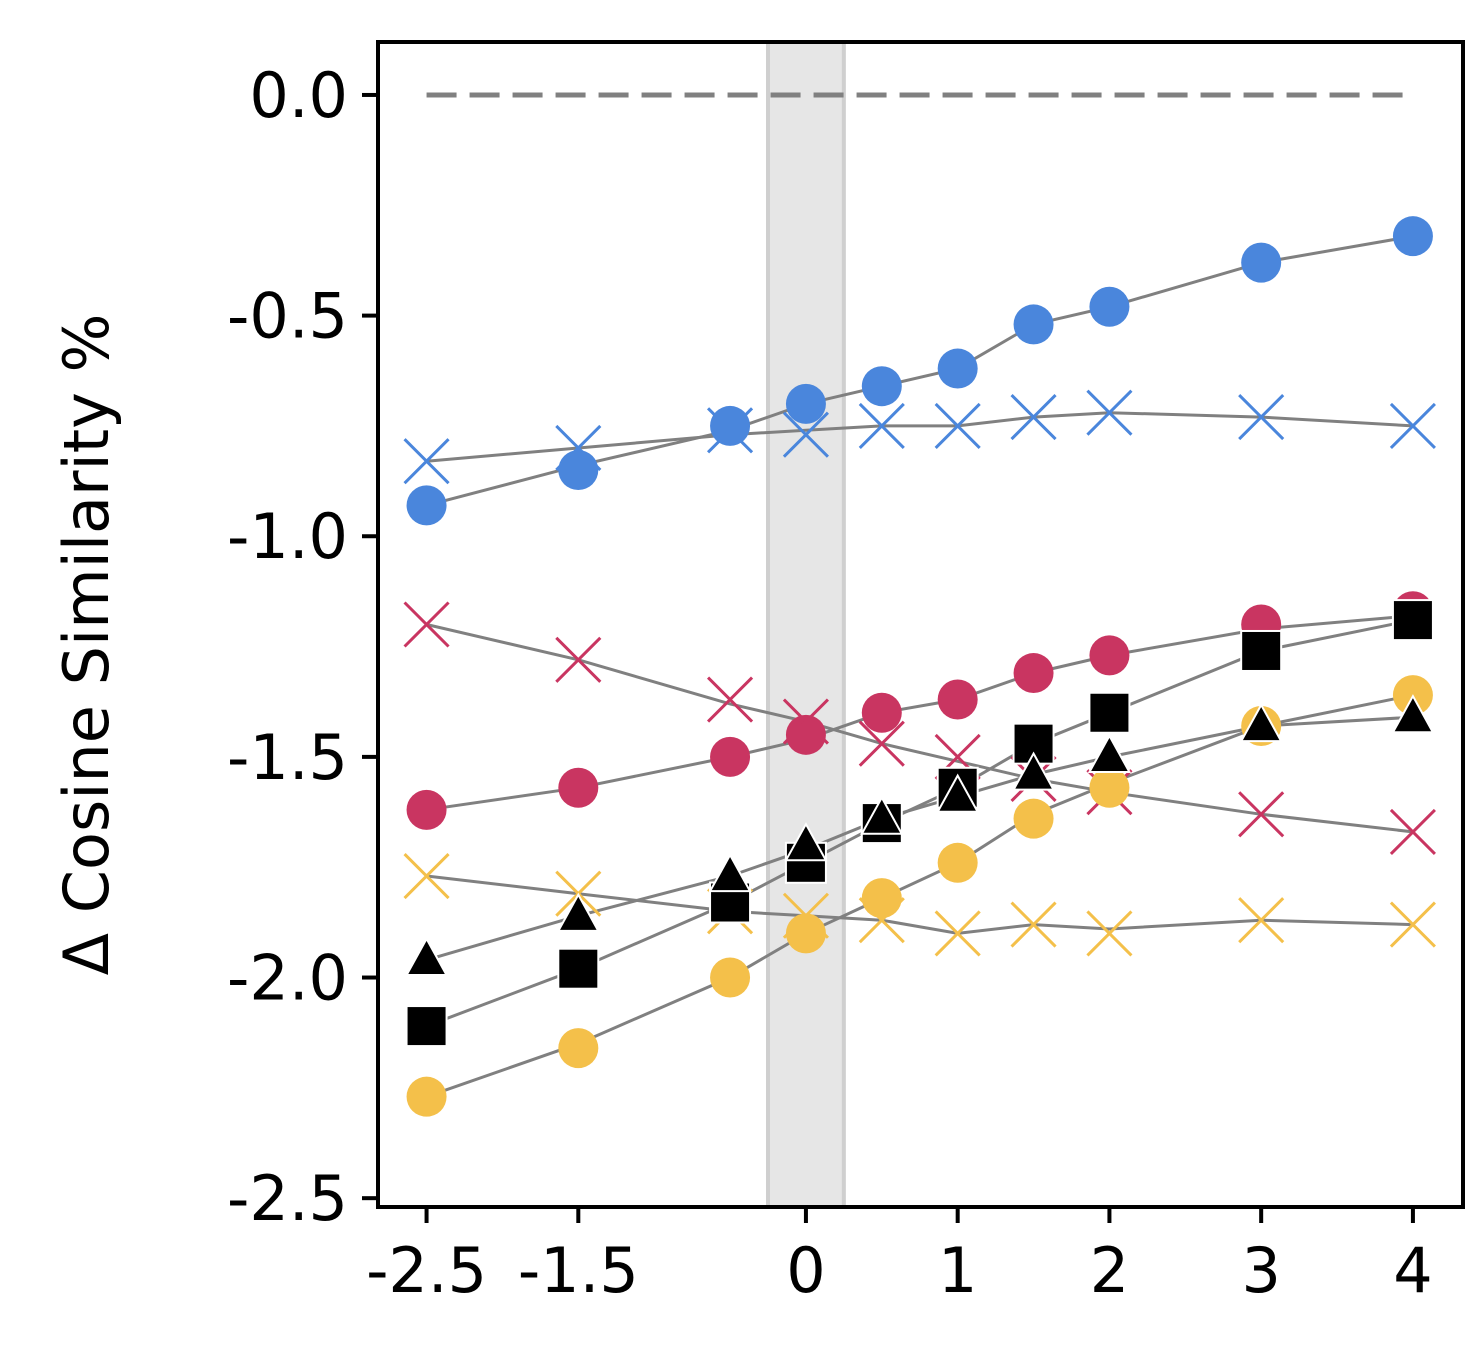 This screenshot has height=1350, width=1483. What do you see at coordinates (919, 838) in the screenshot?
I see `series-line-black-triangle` at bounding box center [919, 838].